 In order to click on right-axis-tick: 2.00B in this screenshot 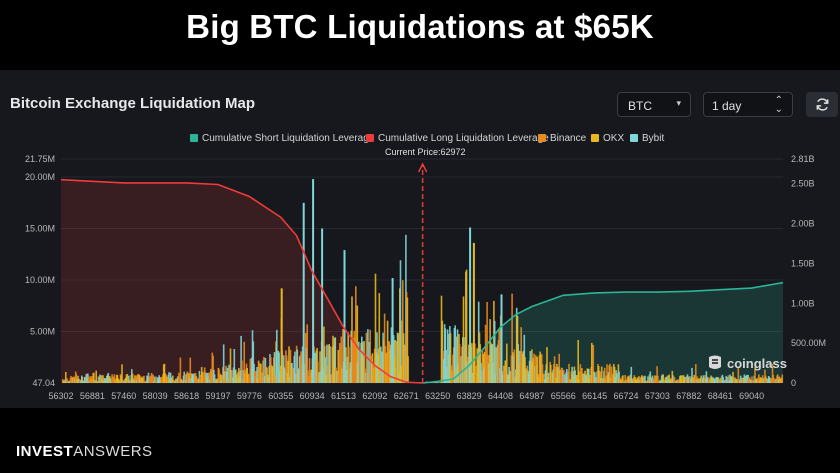, I will do `click(803, 224)`.